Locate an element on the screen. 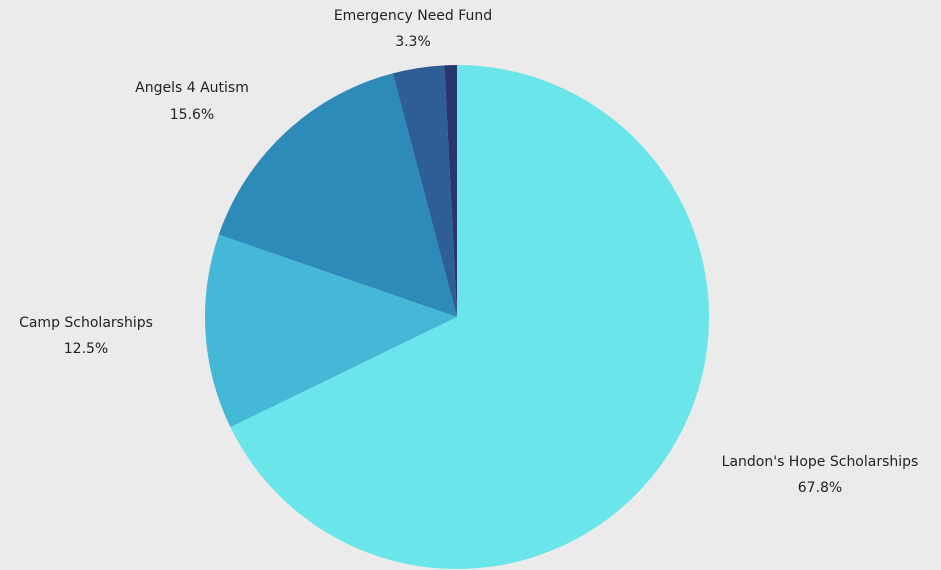 This screenshot has width=941, height=570. label-camp-scholarships-name: Camp Scholarships is located at coordinates (86, 323).